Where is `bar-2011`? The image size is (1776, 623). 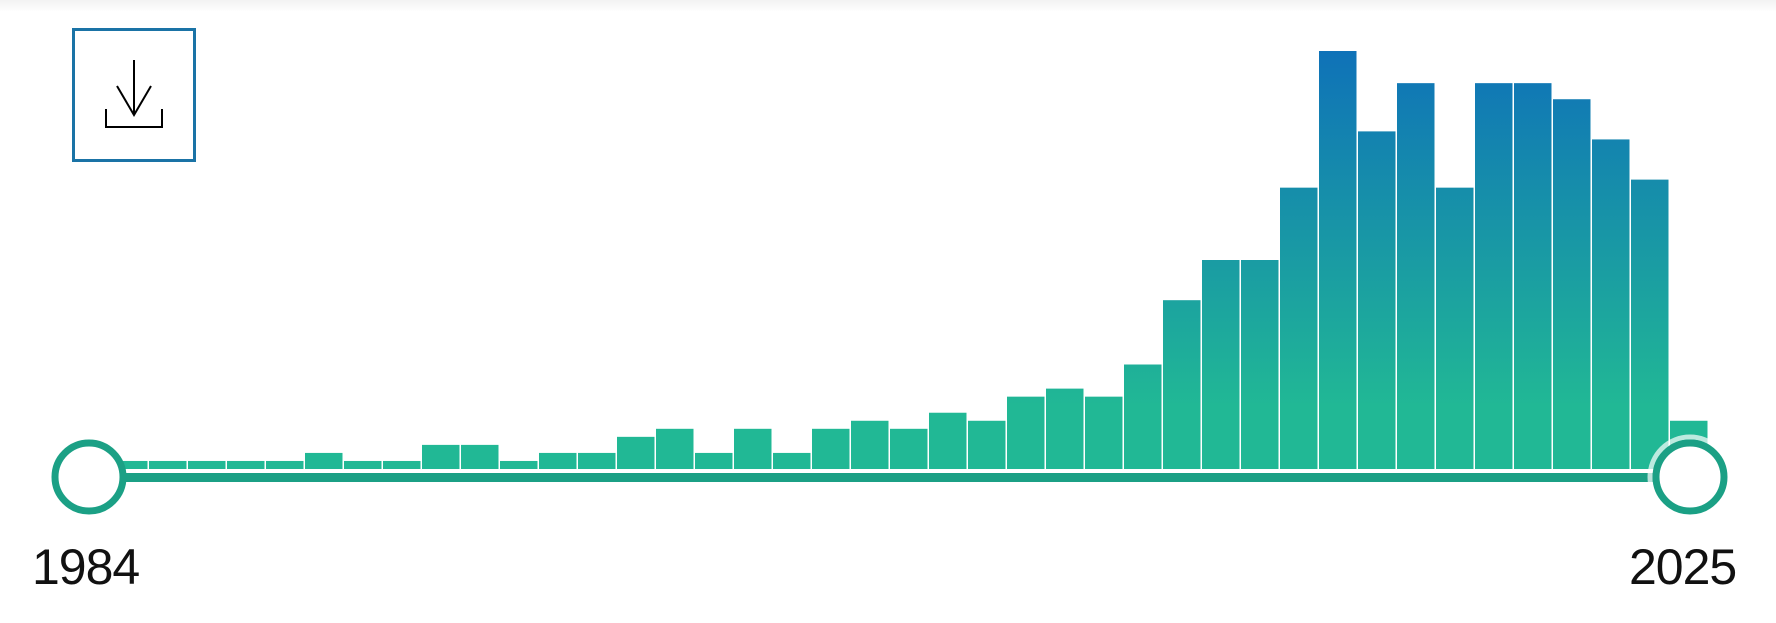 bar-2011 is located at coordinates (1182, 384).